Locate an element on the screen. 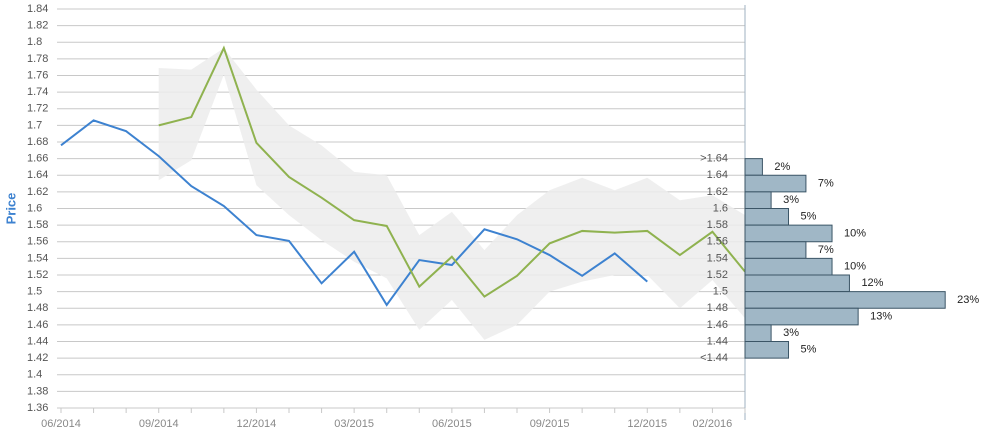 The width and height of the screenshot is (982, 433). y-tick-label: 1.36 is located at coordinates (37, 408).